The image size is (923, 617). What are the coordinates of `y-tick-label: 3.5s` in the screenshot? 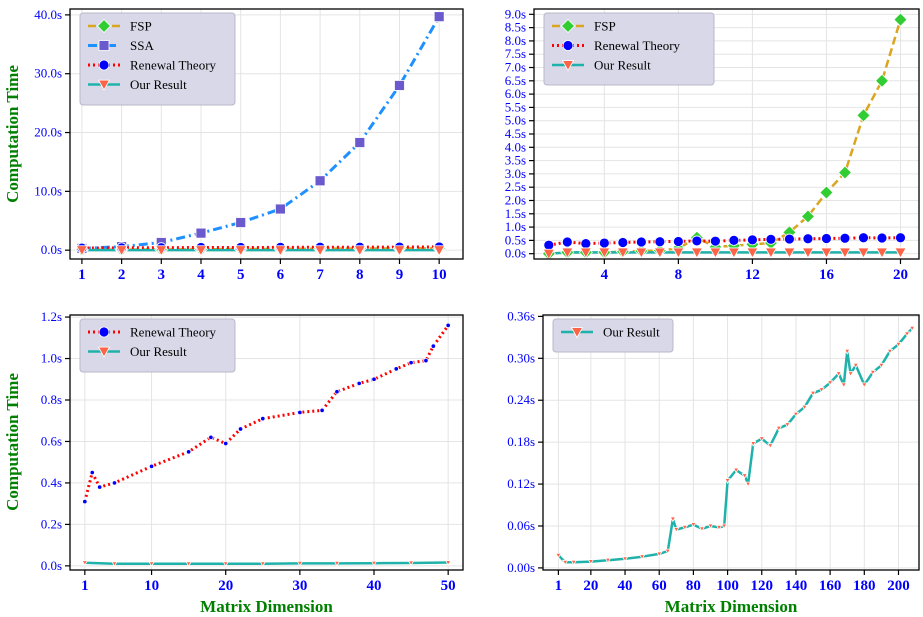 It's located at (515, 160).